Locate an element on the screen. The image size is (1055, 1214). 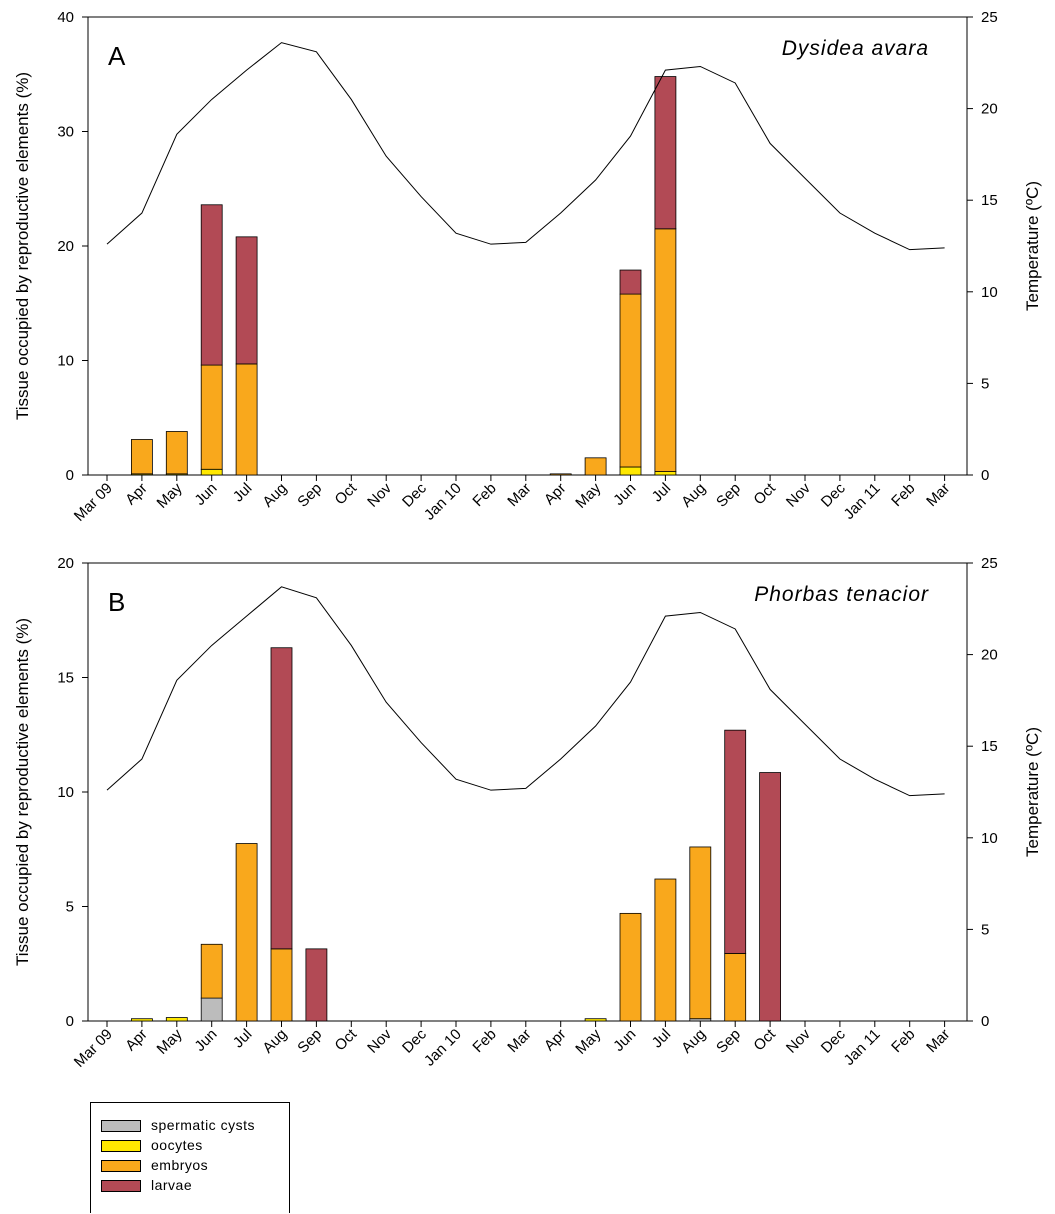
y-tick-label: 15 is located at coordinates (65, 678).